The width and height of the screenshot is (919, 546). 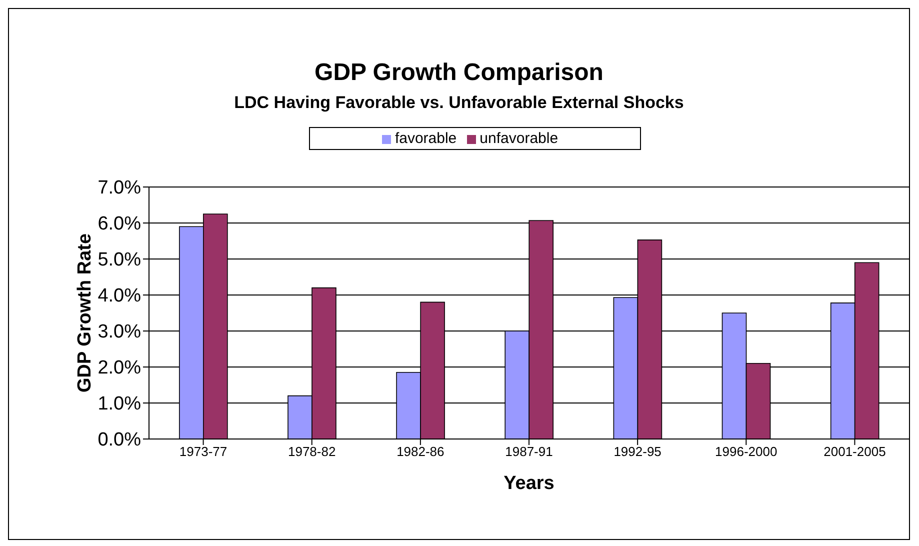 What do you see at coordinates (120, 368) in the screenshot?
I see `y-tick-label: 2.0%` at bounding box center [120, 368].